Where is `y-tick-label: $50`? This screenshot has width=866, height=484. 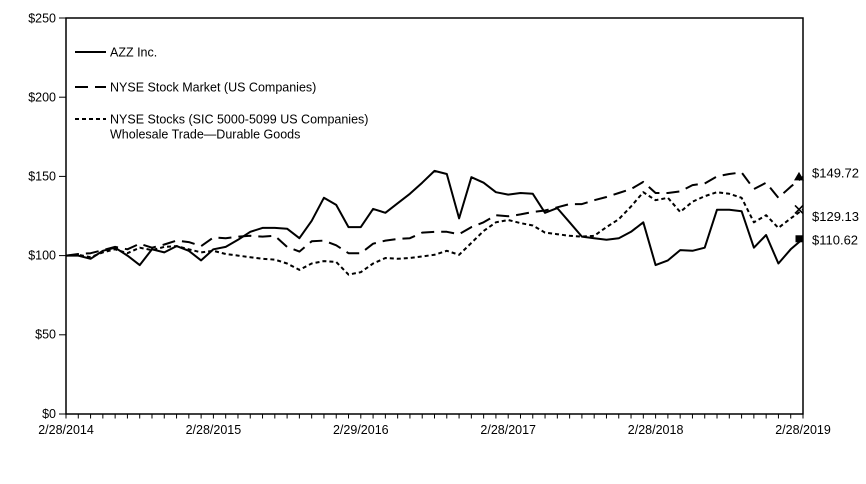
y-tick-label: $50 is located at coordinates (45, 335).